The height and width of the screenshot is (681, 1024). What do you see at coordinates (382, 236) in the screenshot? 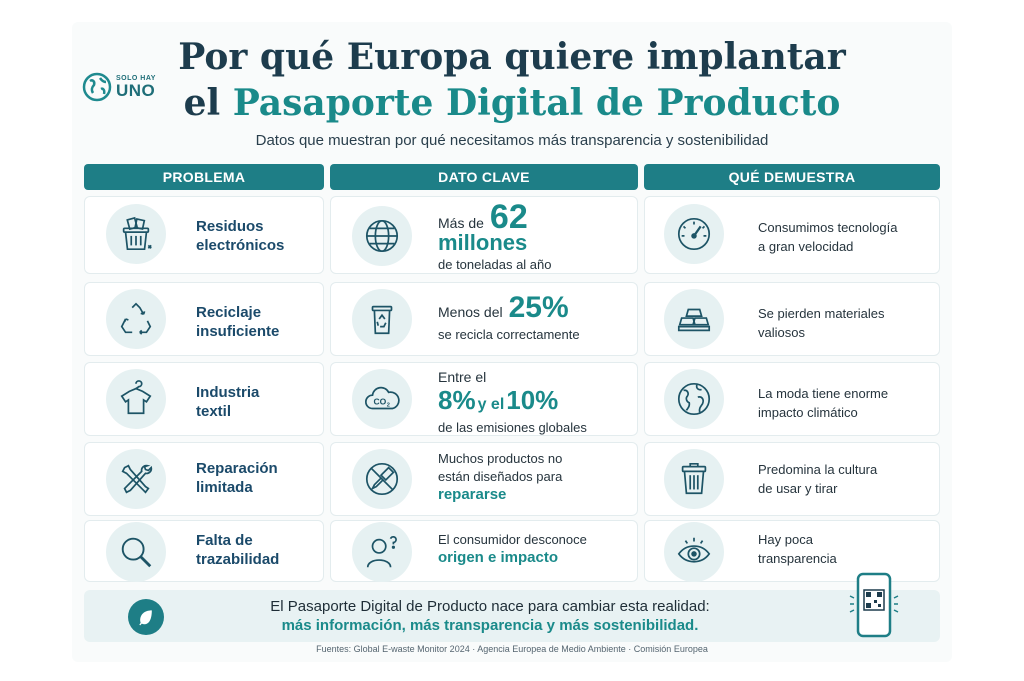
I see `globe-icon` at bounding box center [382, 236].